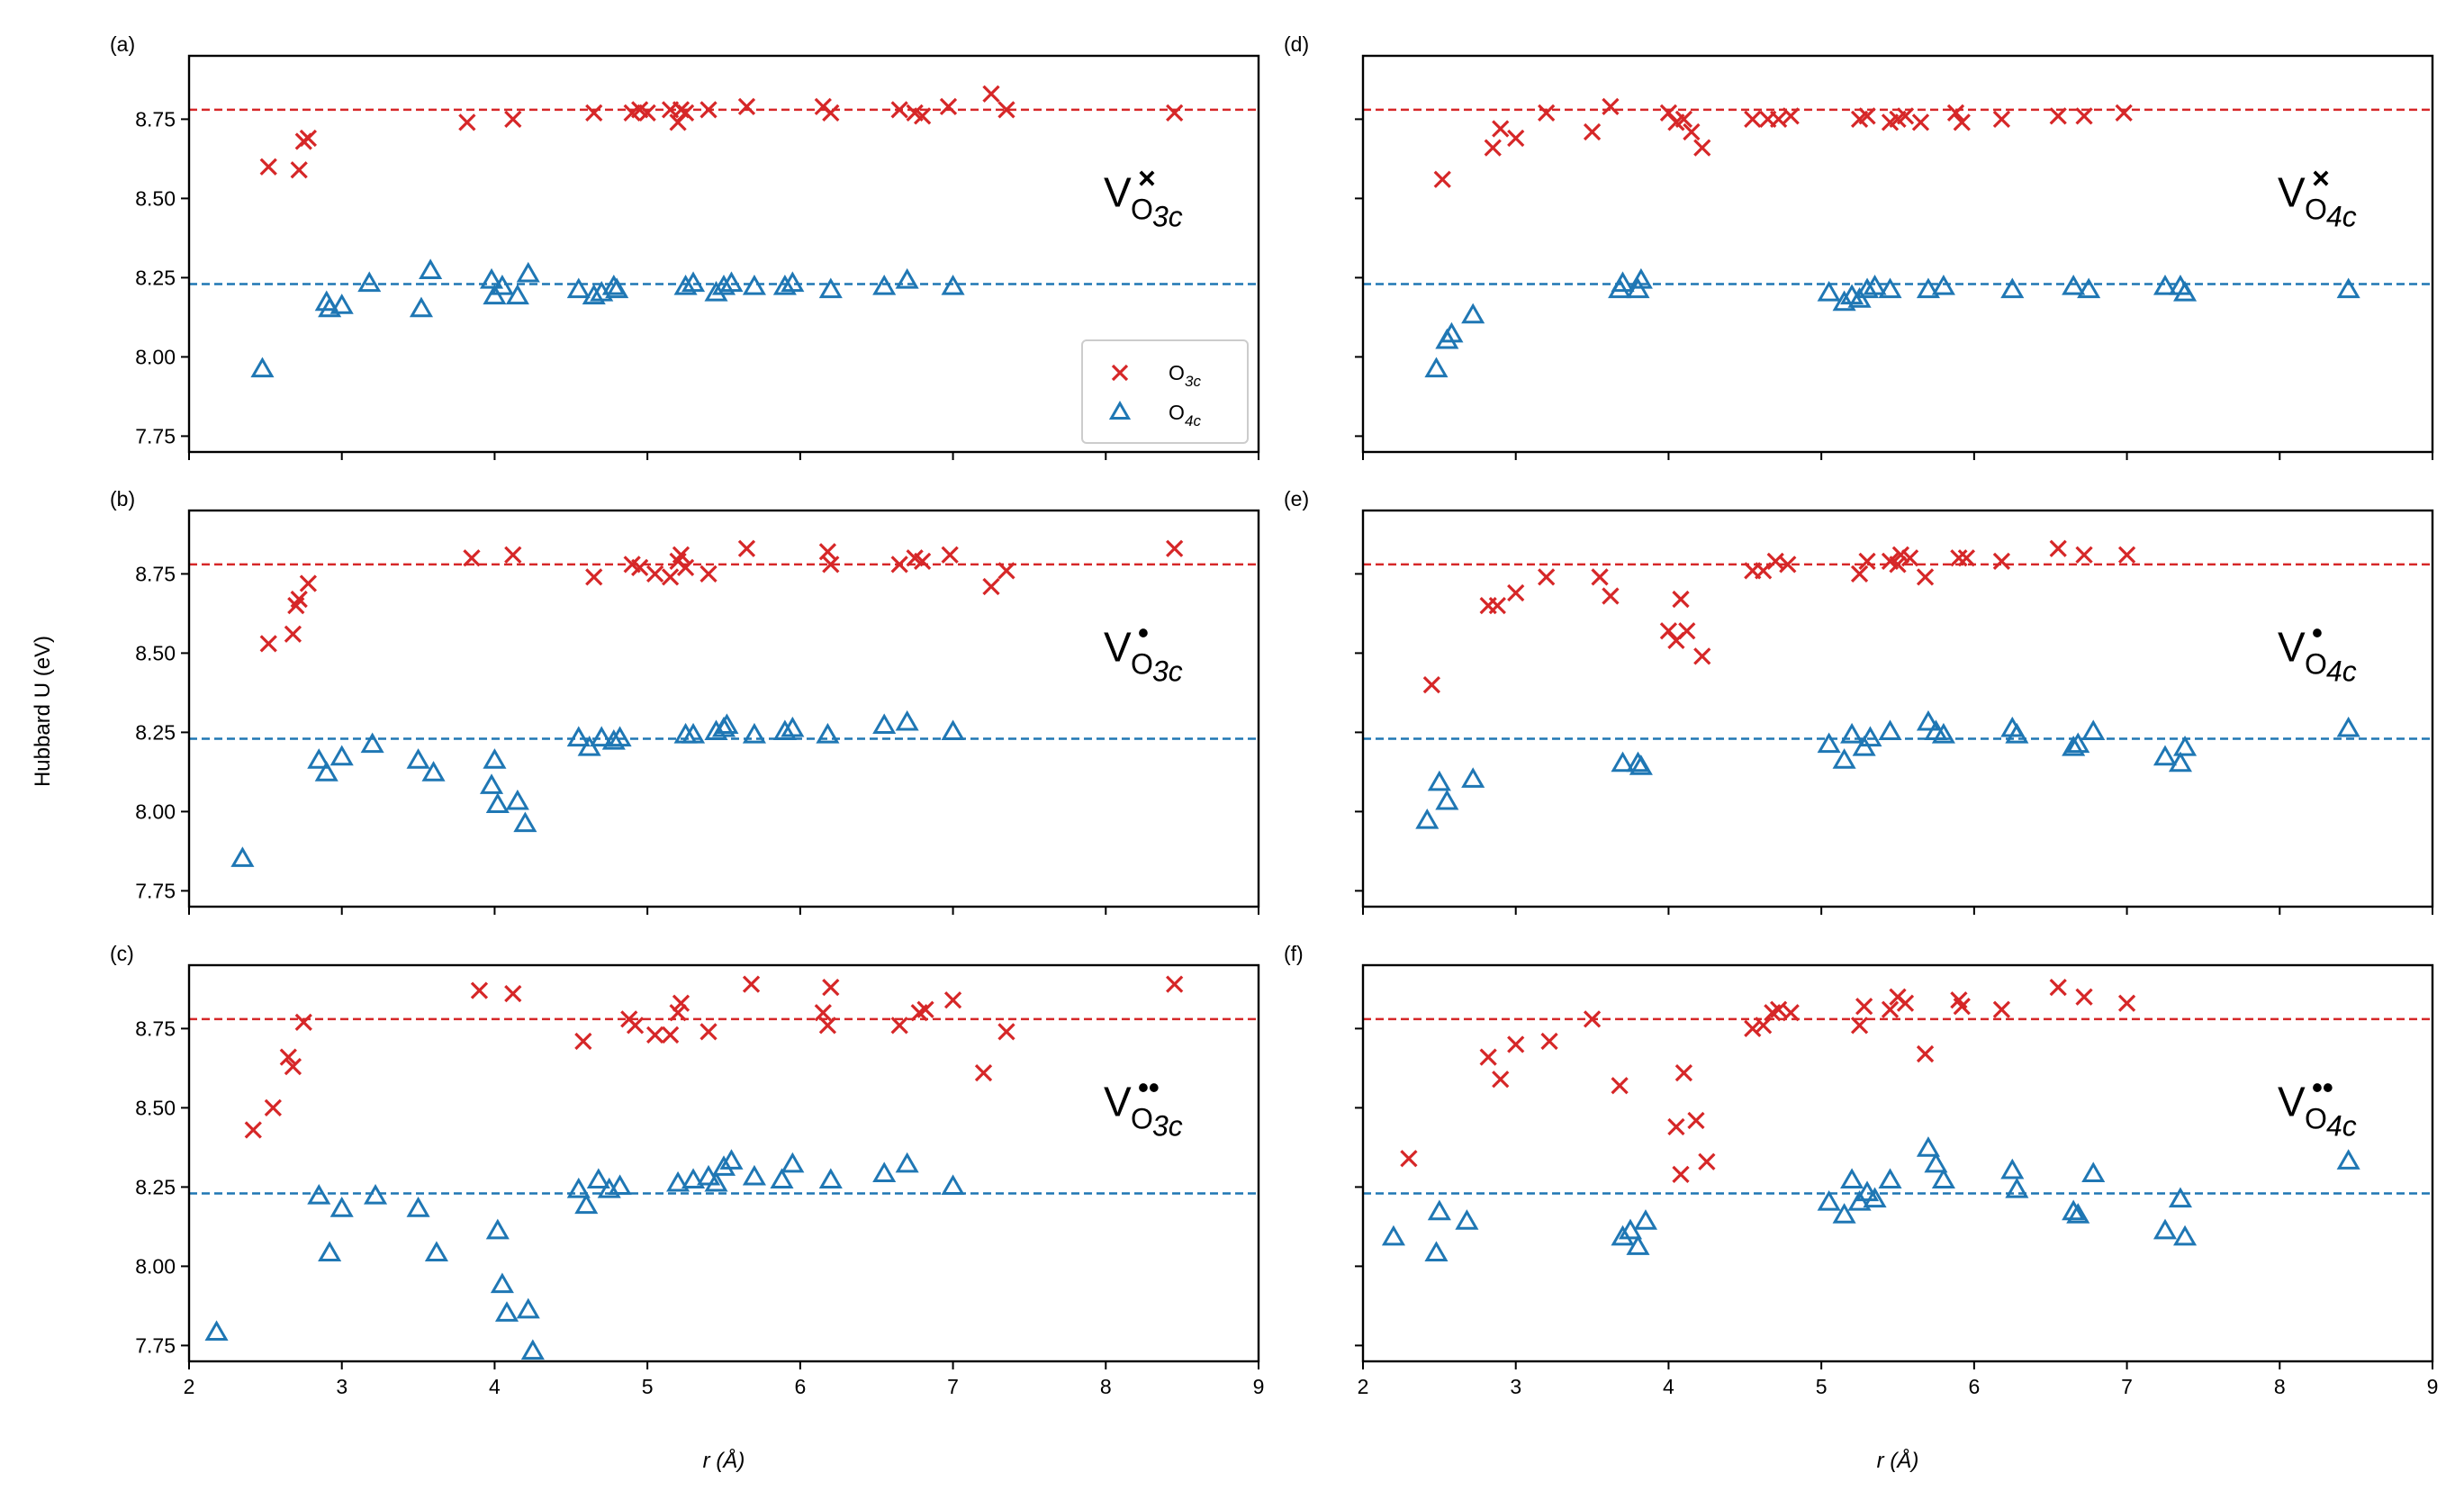 This screenshot has width=2464, height=1509. I want to click on vacancy-label: V O 4c•, so click(2317, 651).